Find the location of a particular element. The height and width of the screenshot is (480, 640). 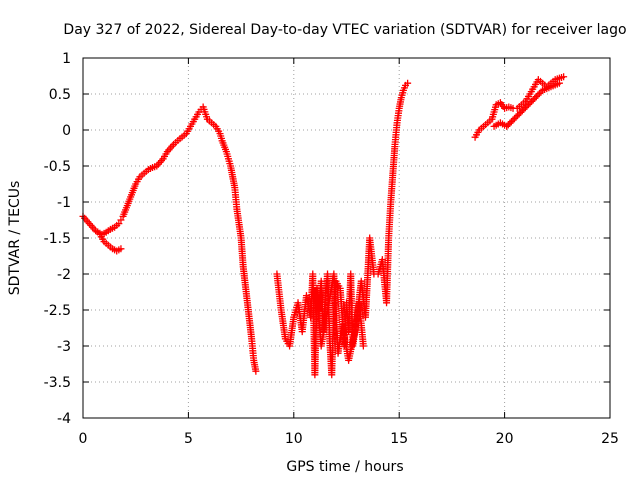

x-tick-label: 10 is located at coordinates (294, 439).